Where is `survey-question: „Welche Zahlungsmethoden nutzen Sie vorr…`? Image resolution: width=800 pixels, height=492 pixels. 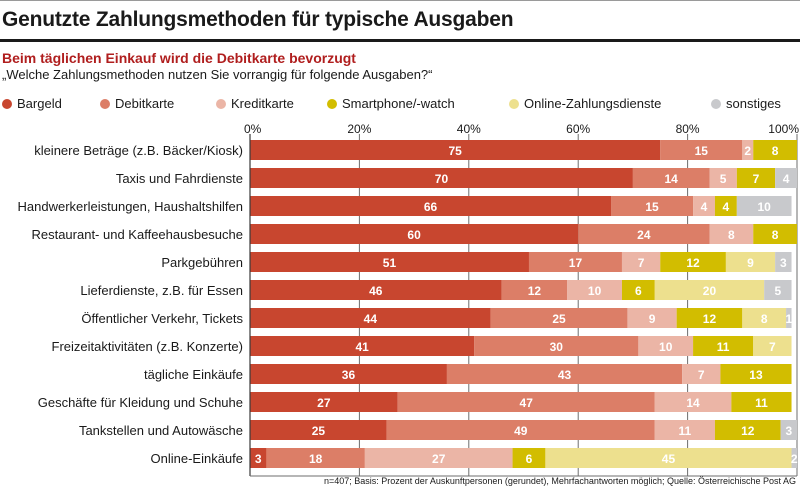 survey-question: „Welche Zahlungsmethoden nutzen Sie vorr… is located at coordinates (217, 74).